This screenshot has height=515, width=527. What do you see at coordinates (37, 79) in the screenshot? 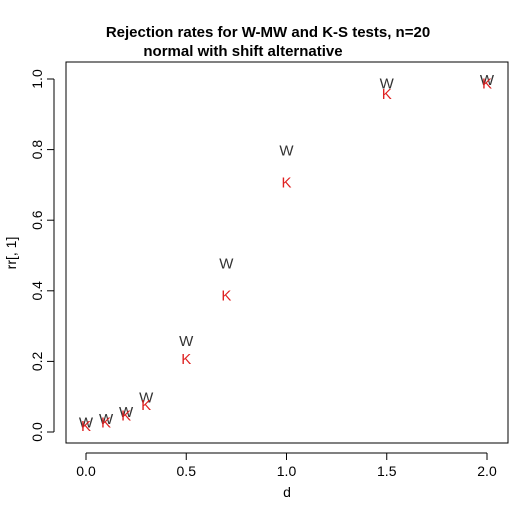
I see `y-tick-label: 1.0` at bounding box center [37, 79].